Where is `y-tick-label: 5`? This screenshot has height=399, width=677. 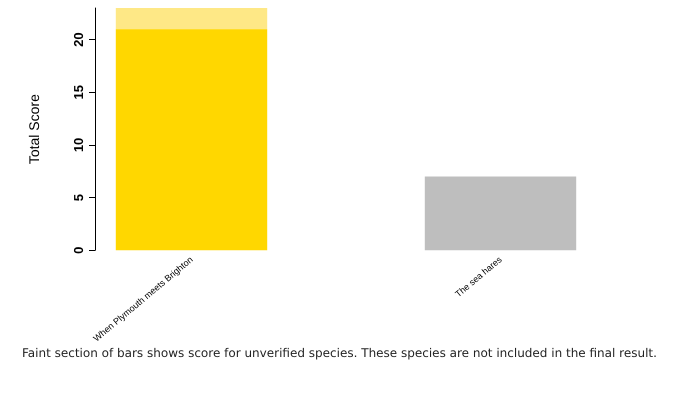
y-tick-label: 5 is located at coordinates (78, 198).